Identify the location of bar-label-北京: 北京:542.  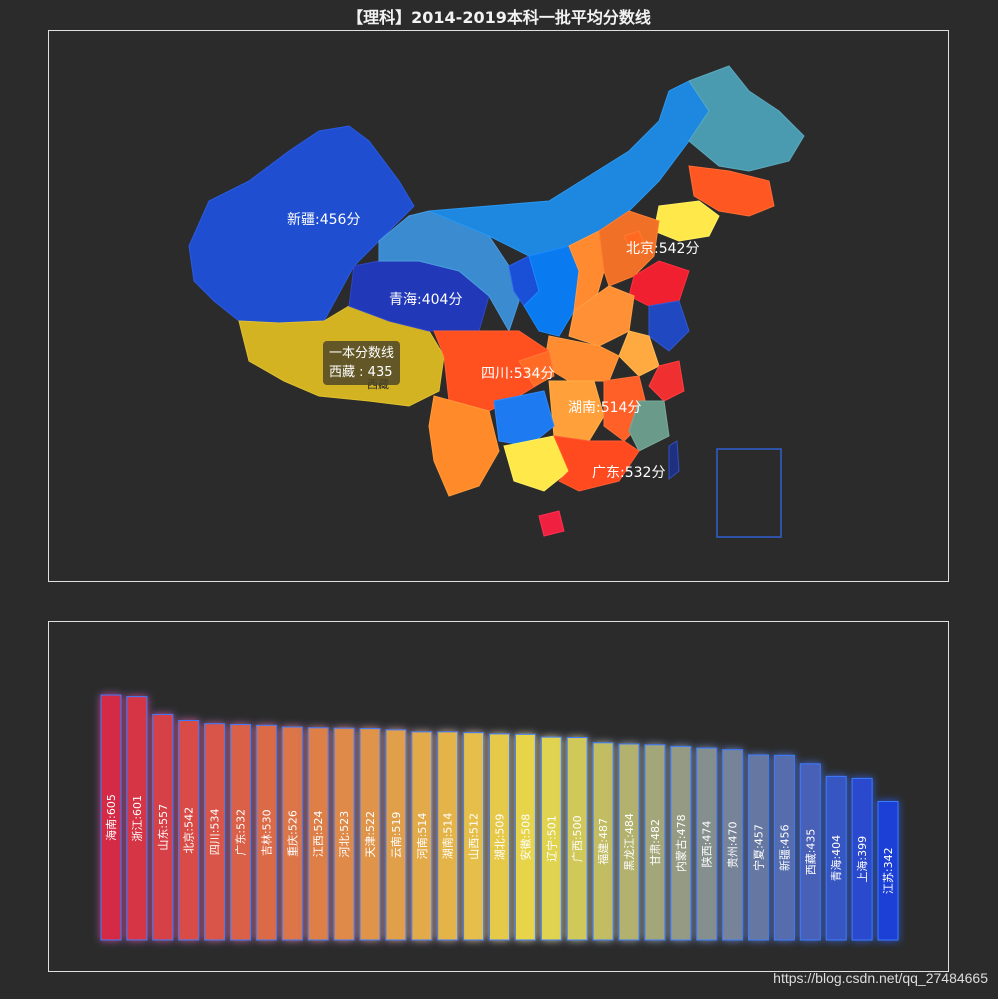
(189, 830).